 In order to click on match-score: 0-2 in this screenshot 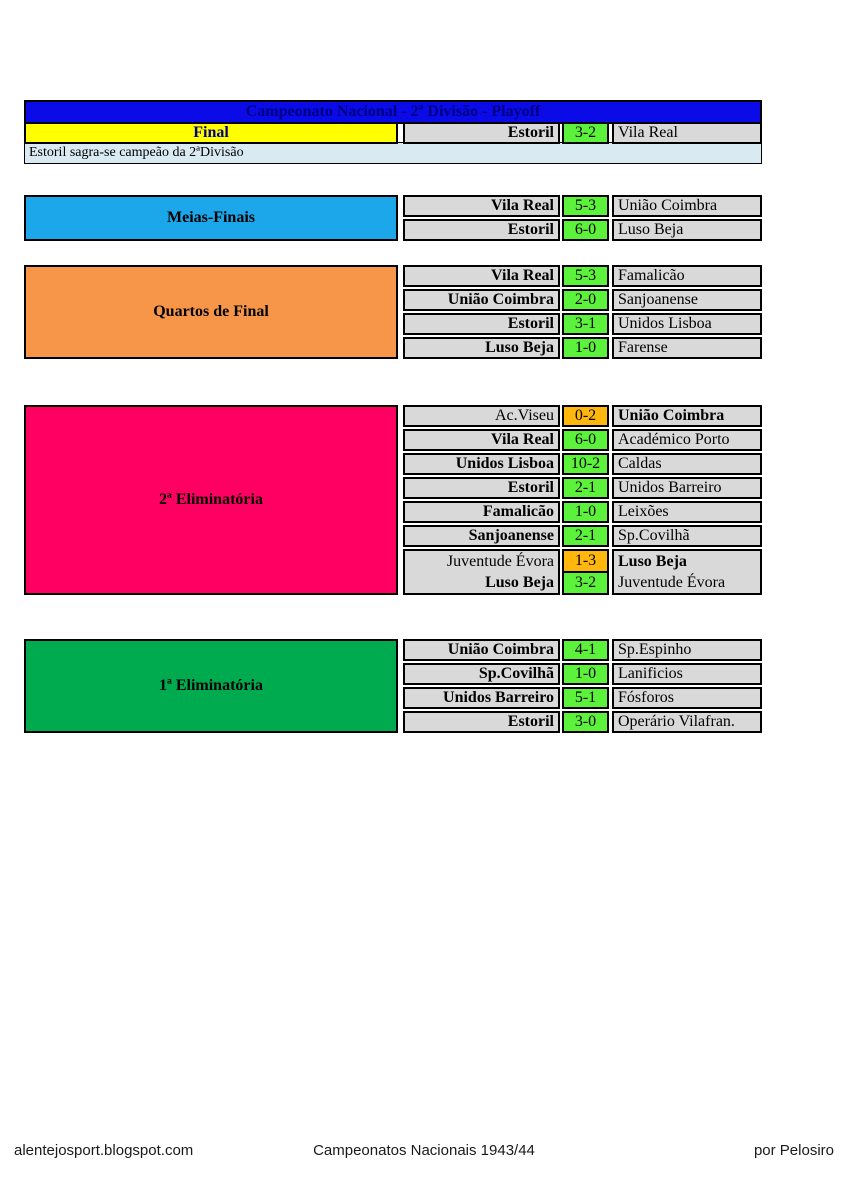, I will do `click(585, 416)`.